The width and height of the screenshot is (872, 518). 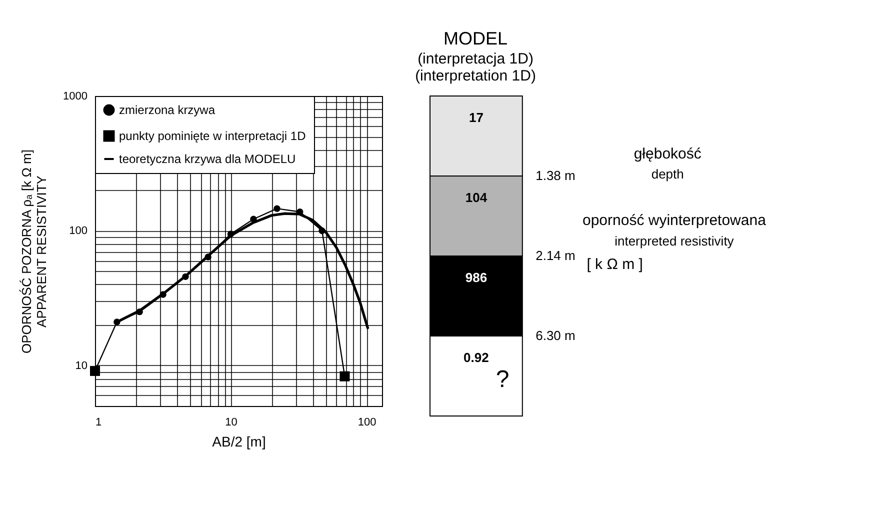 What do you see at coordinates (75, 96) in the screenshot?
I see `y-tick-label: 1000` at bounding box center [75, 96].